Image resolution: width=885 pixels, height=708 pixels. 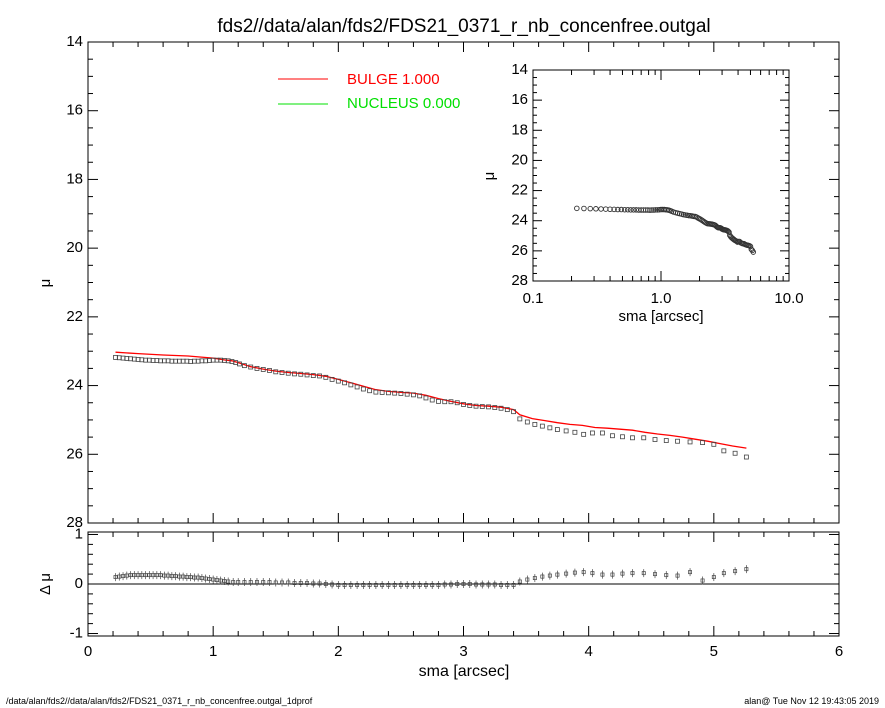 What do you see at coordinates (463, 651) in the screenshot?
I see `x-tick-labels: 0 1 2 3 4 5 6` at bounding box center [463, 651].